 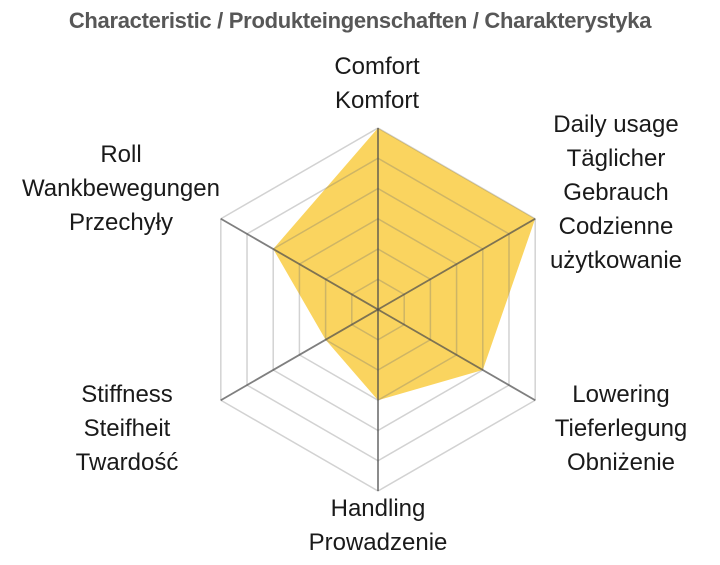 I want to click on axis-label-line: Tieferlegung, so click(x=621, y=428).